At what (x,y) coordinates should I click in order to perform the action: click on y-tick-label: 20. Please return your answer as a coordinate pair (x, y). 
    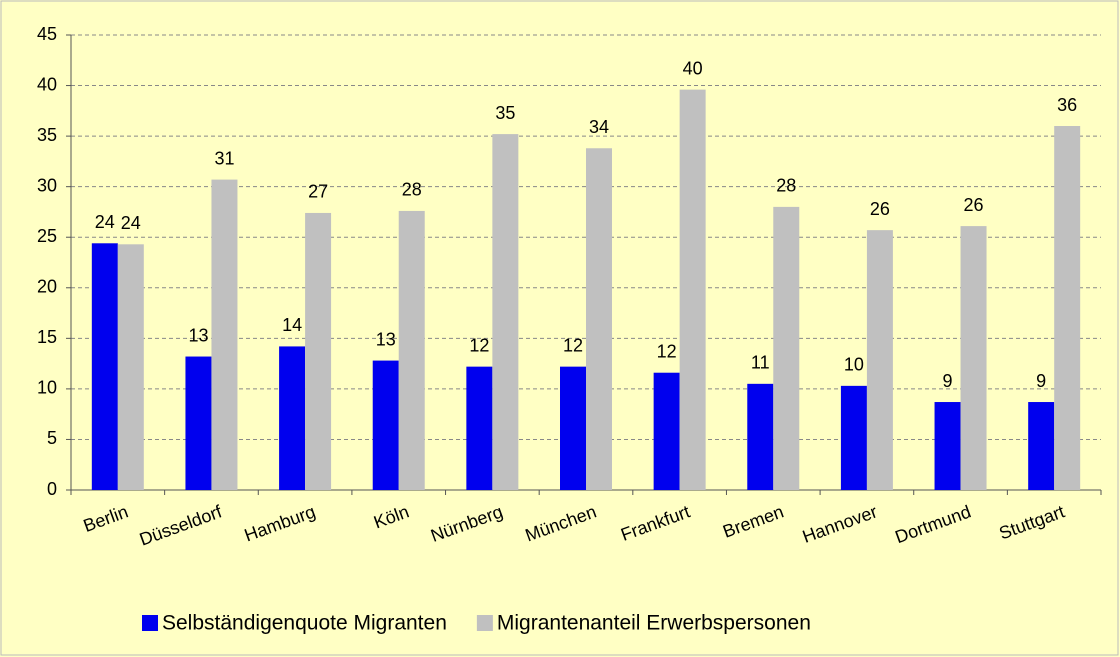
    Looking at the image, I should click on (47, 287).